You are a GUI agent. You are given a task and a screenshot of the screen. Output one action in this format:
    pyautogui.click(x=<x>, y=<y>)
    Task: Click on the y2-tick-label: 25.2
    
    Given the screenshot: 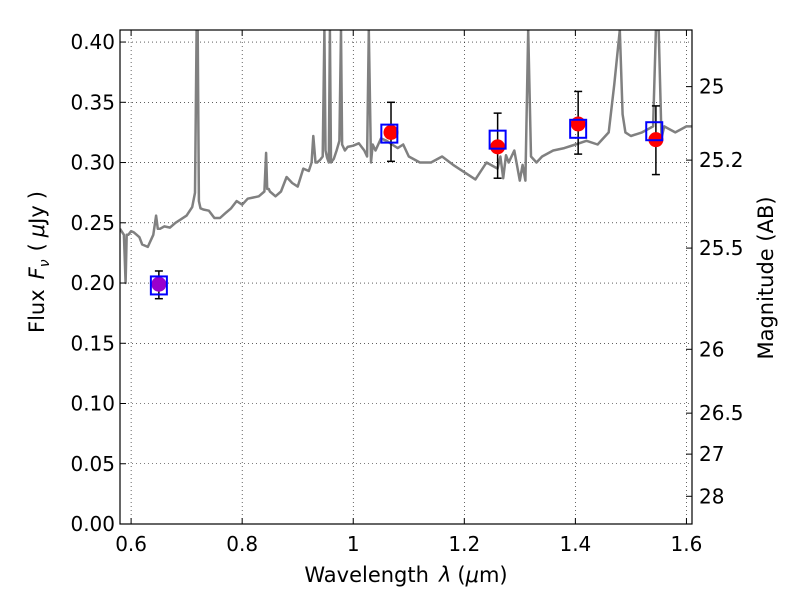 What is the action you would take?
    pyautogui.click(x=721, y=160)
    